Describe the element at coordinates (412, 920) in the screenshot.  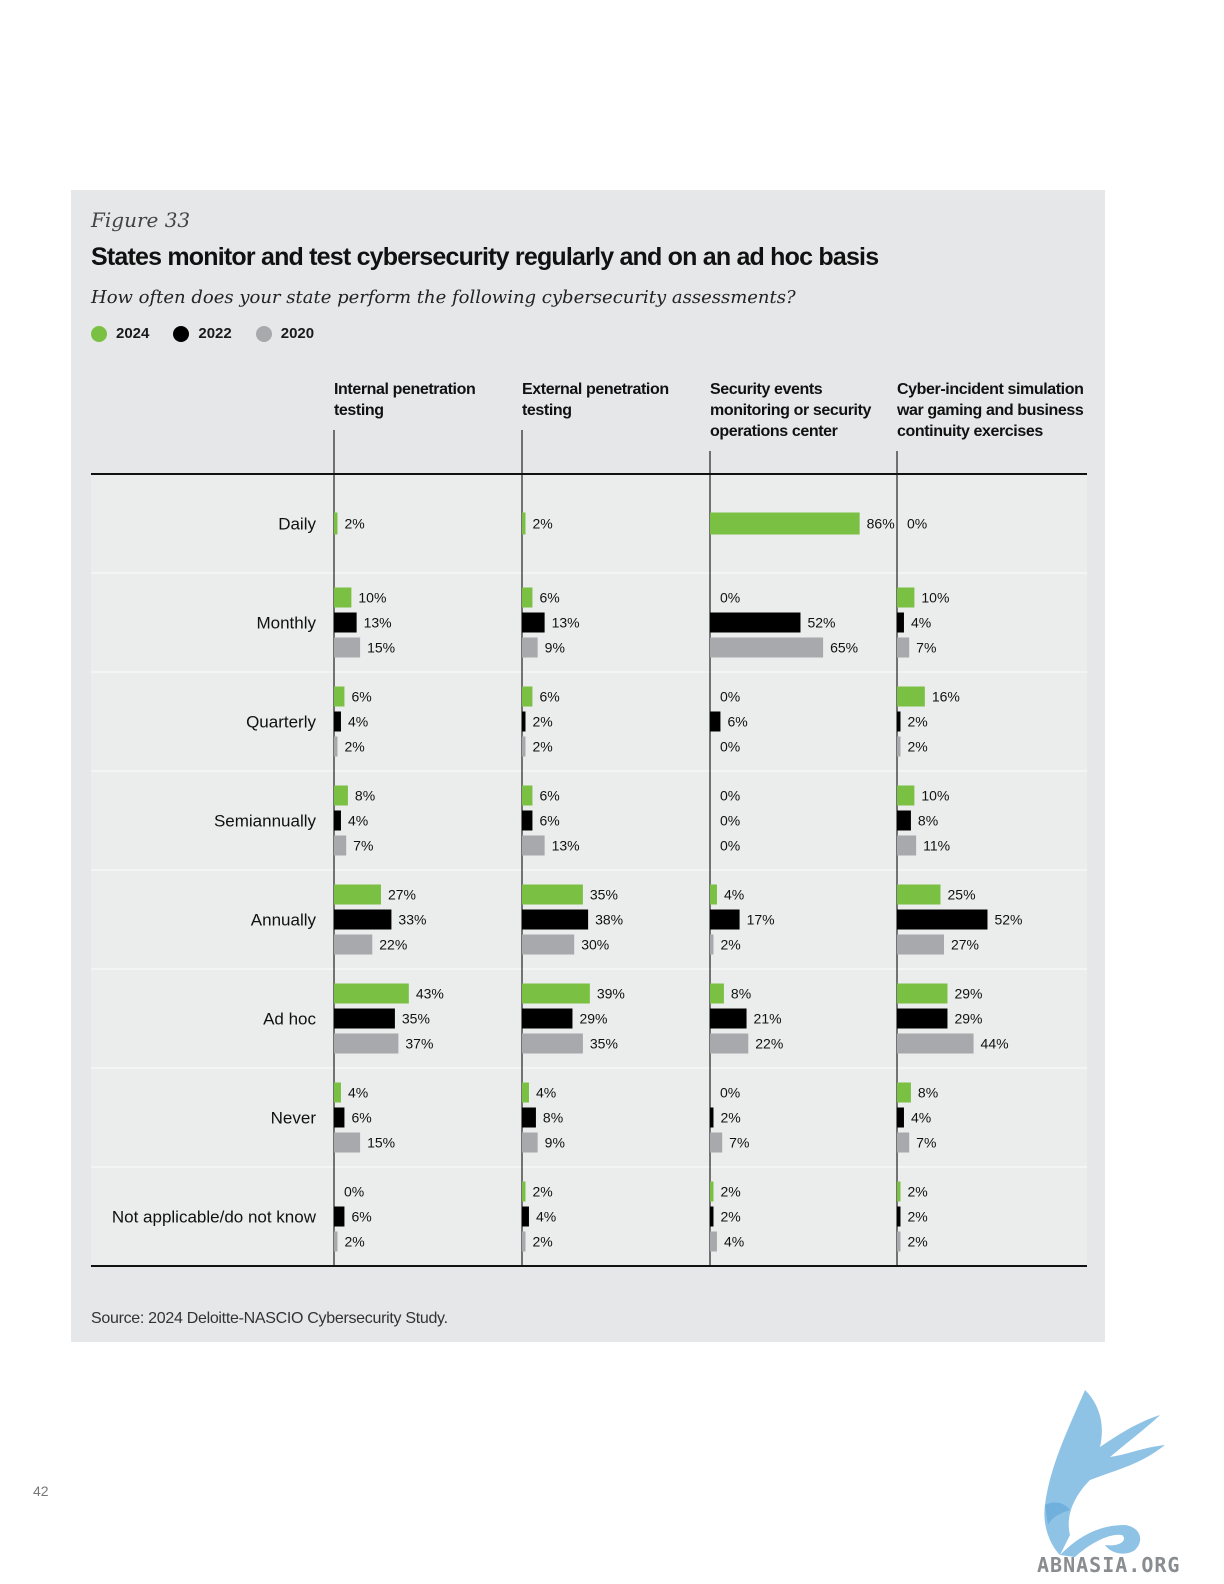
I see `data-label: 33%` at that location.